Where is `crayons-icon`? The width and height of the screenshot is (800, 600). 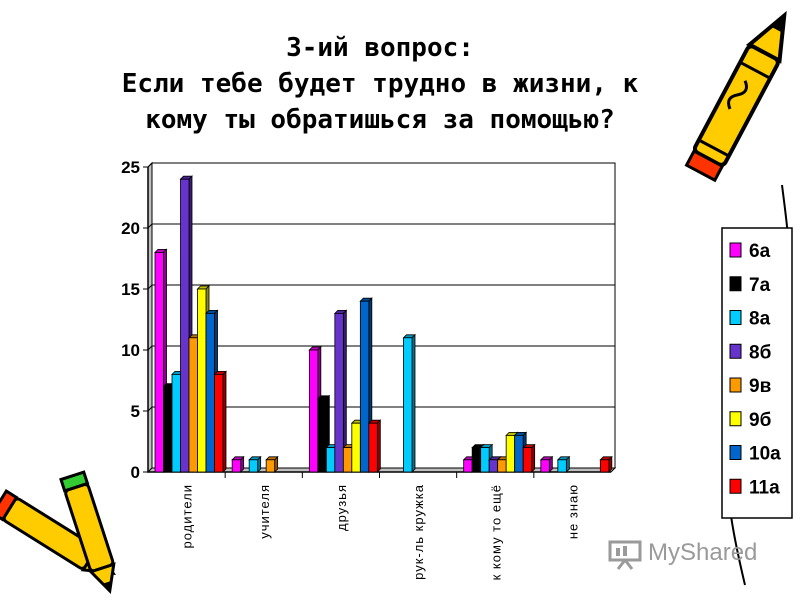
crayons-icon is located at coordinates (58, 532).